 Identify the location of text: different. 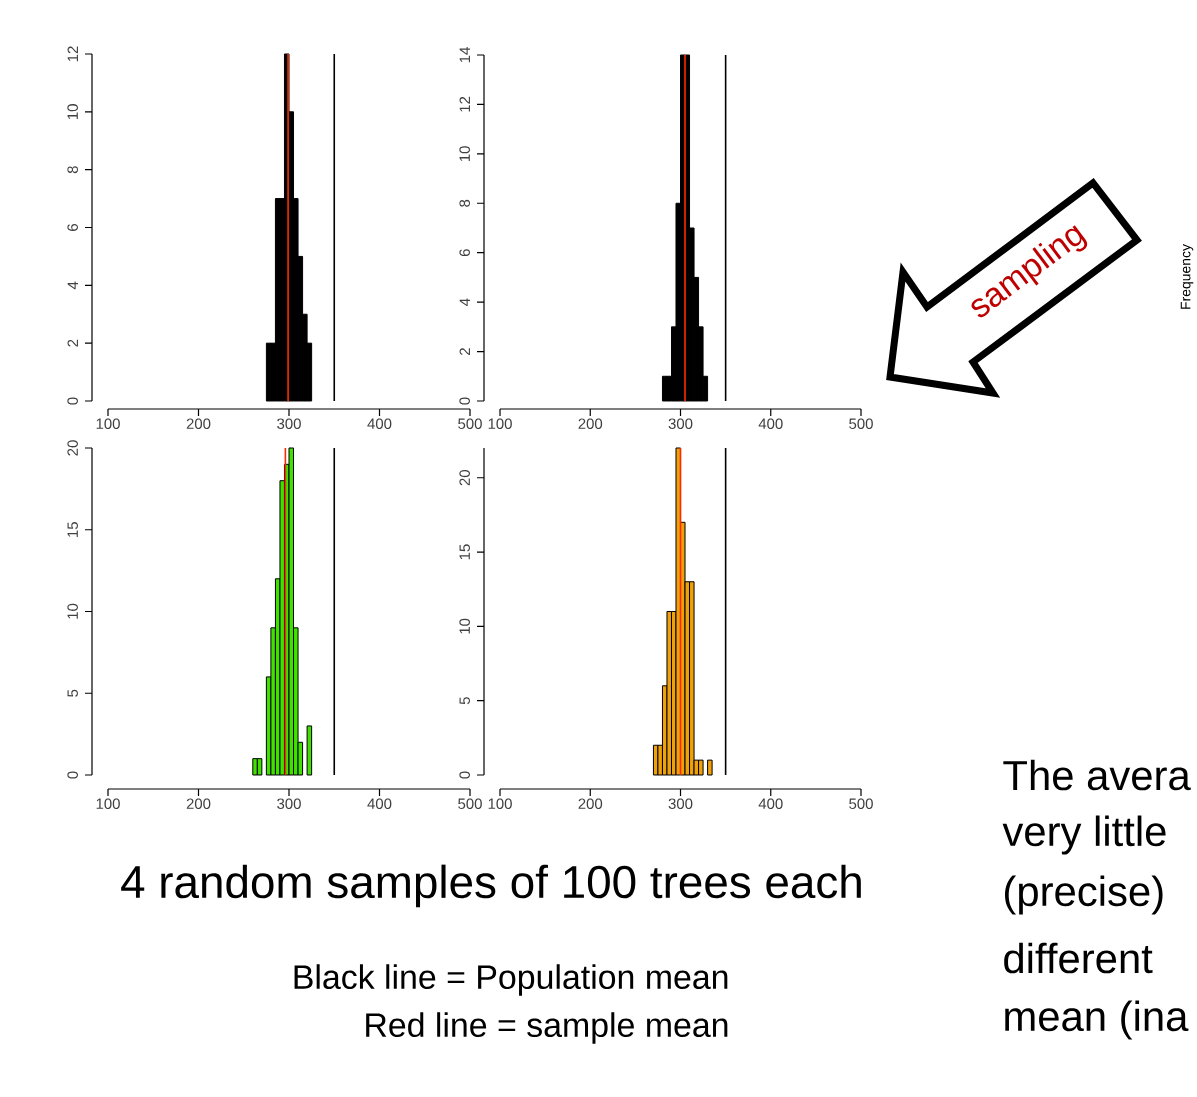
(1078, 958).